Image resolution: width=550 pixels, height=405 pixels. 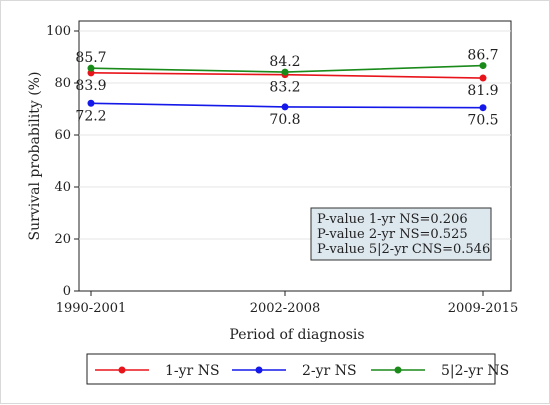 I want to click on y-tick-label-100: 100, so click(x=58, y=31).